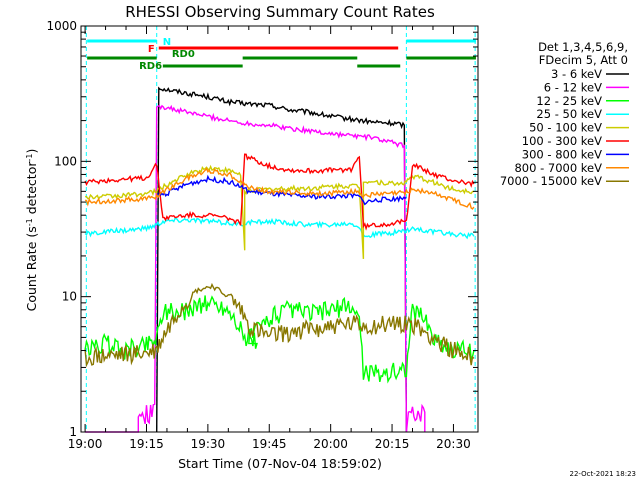 The width and height of the screenshot is (640, 485). Describe the element at coordinates (31, 230) in the screenshot. I see `y-axis-title: Count Rate (s-1 detector-1)` at that location.